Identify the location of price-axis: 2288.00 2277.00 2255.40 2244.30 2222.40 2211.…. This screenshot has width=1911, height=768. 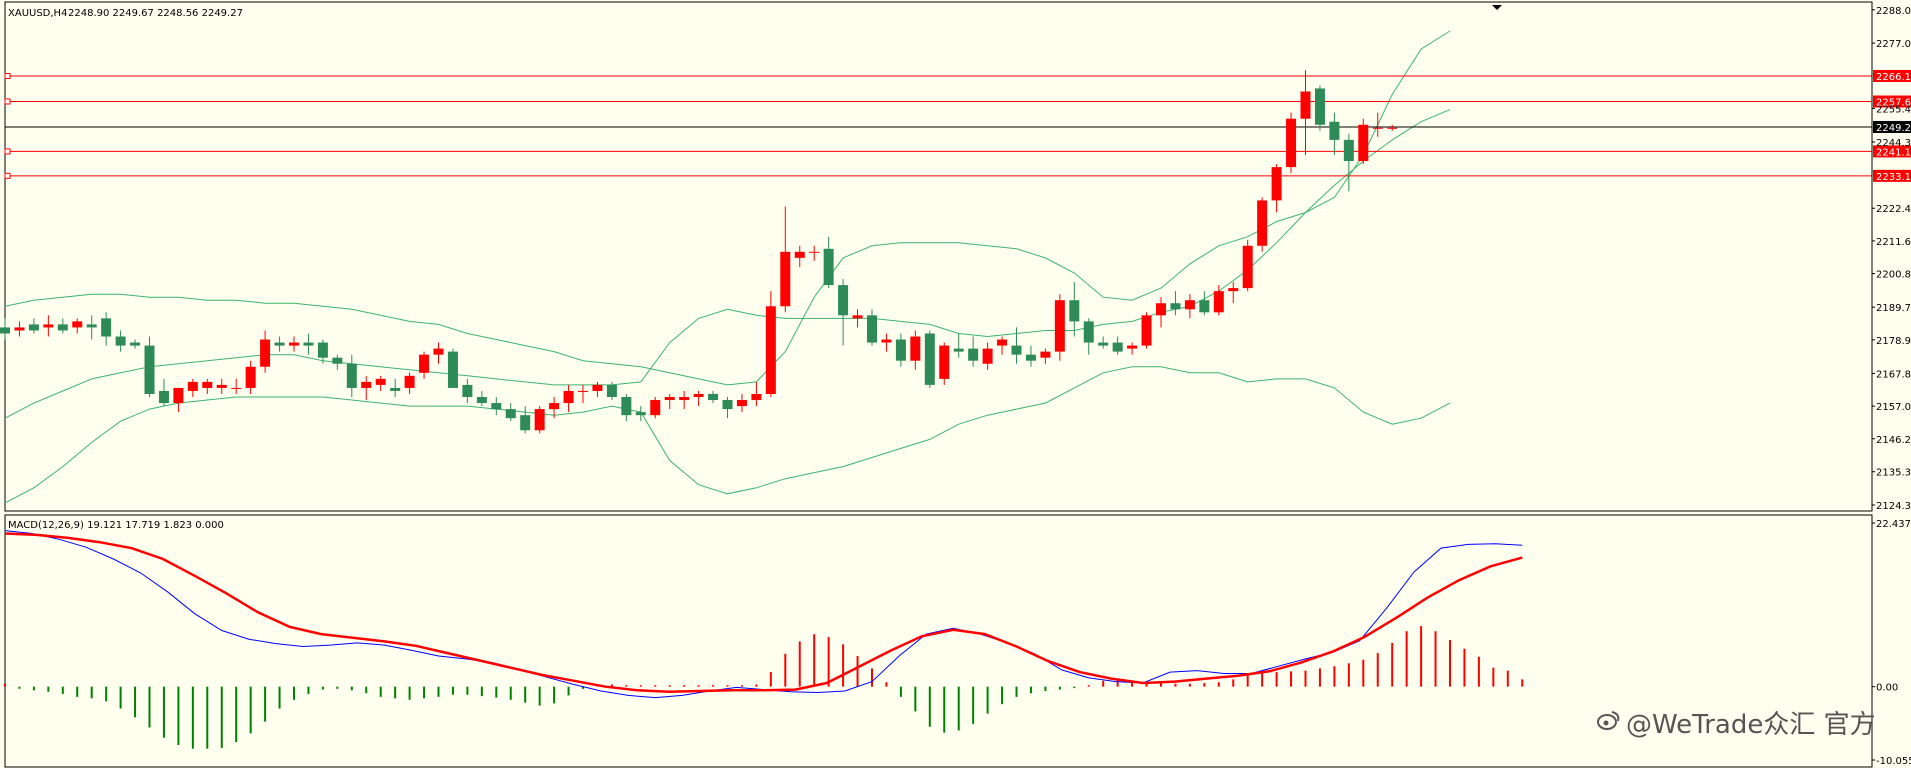
(1891, 257).